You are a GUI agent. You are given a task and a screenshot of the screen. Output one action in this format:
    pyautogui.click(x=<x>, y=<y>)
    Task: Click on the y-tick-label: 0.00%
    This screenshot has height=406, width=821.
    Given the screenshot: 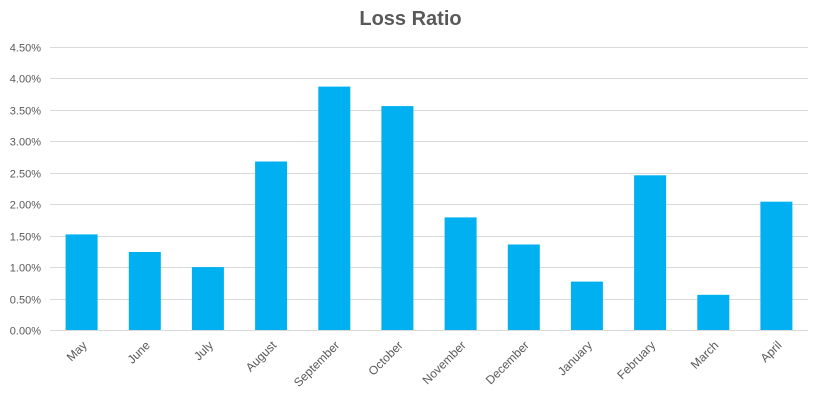 What is the action you would take?
    pyautogui.click(x=25, y=332)
    